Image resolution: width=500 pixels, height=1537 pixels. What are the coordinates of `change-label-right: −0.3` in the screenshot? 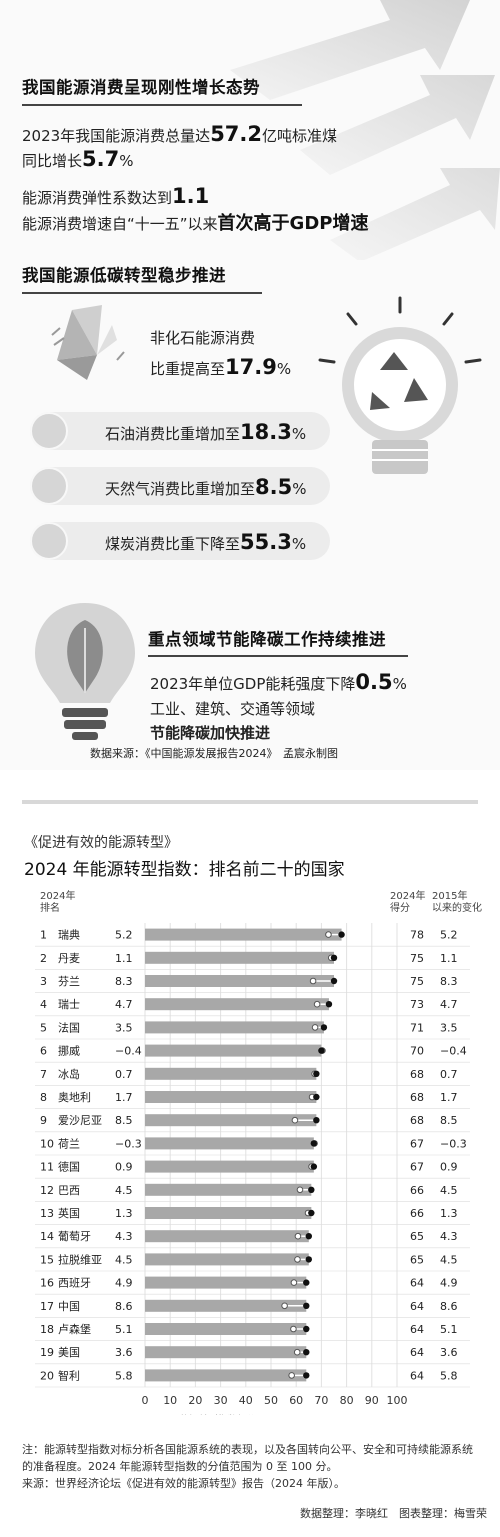 It's located at (453, 1143).